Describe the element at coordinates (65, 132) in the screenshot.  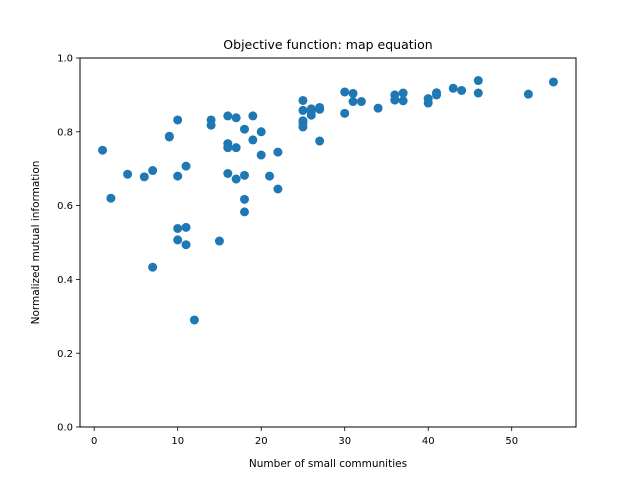
I see `y-tick-label-4: 0.8` at that location.